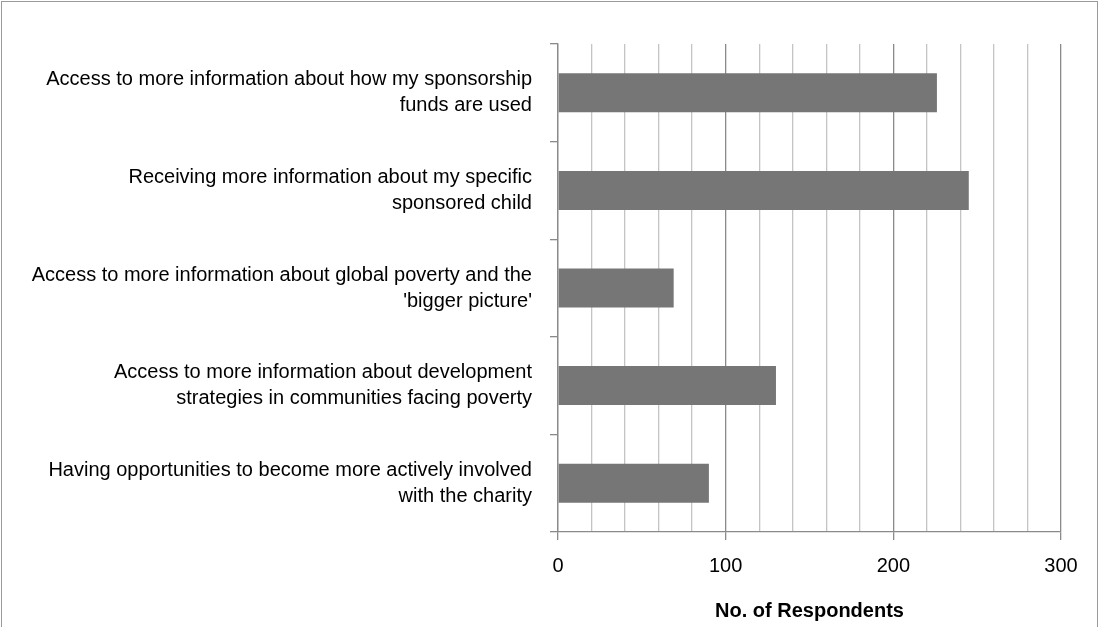 This screenshot has height=627, width=1099. Describe the element at coordinates (281, 286) in the screenshot. I see `y-tick-label: Access to more information about global poverty and the 'bigger picture'` at that location.